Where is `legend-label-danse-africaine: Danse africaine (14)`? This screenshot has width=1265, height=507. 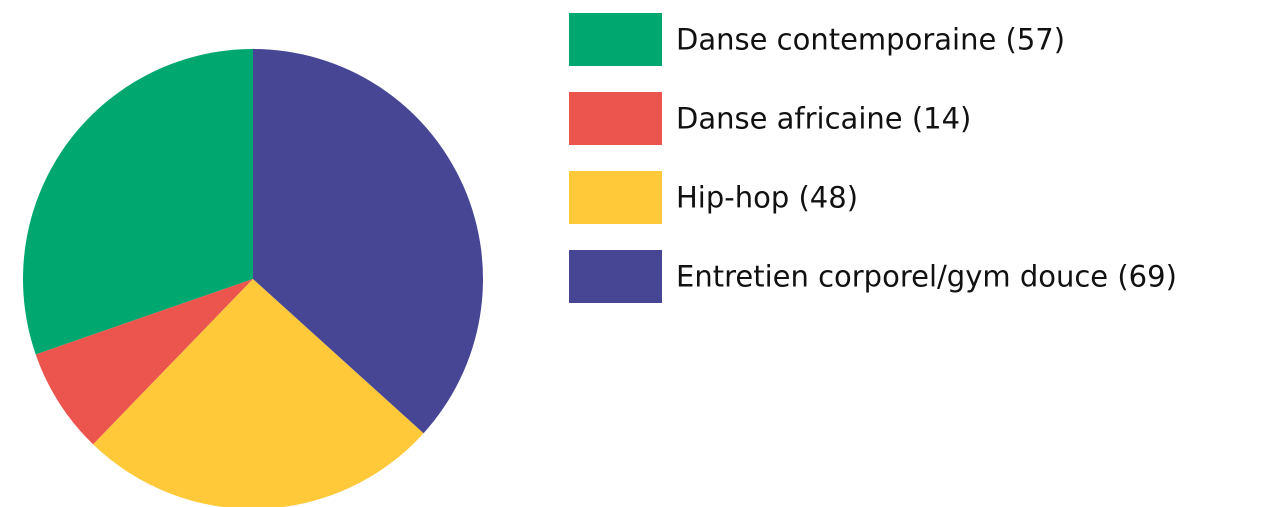
legend-label-danse-africaine: Danse africaine (14) is located at coordinates (823, 119).